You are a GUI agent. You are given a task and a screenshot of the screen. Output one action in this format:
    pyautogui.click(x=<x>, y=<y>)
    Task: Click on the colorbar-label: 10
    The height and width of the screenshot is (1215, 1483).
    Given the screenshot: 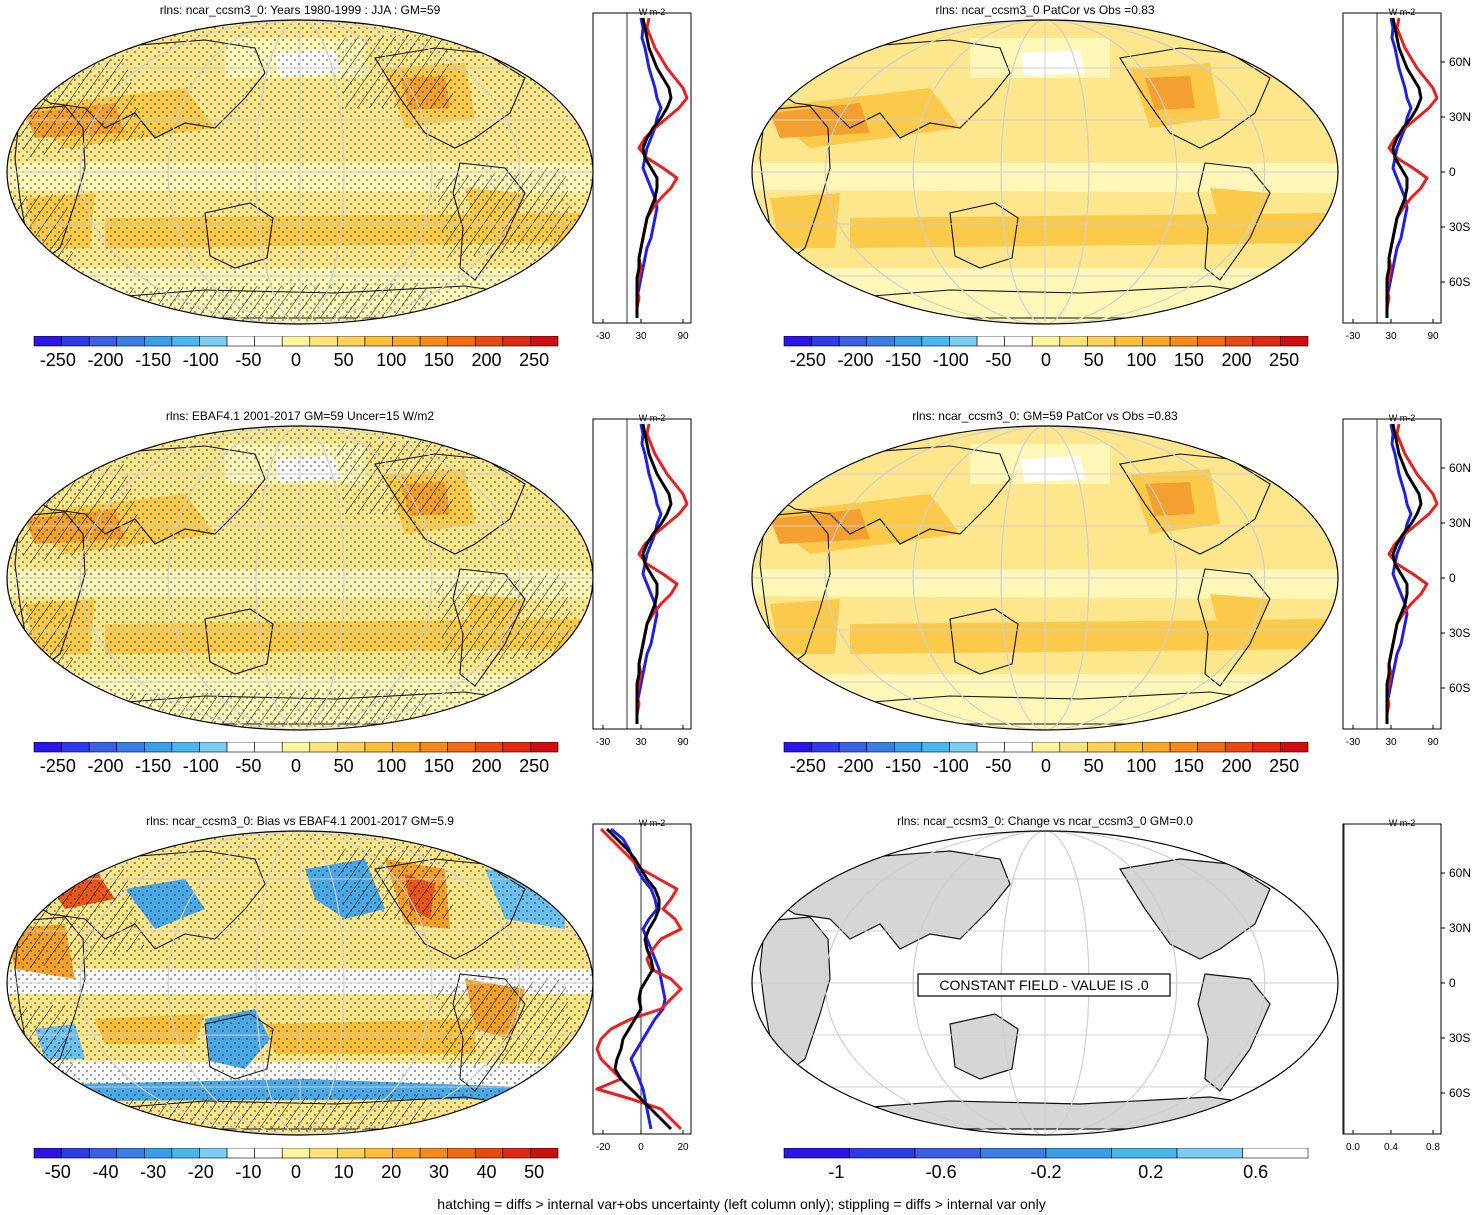 What is the action you would take?
    pyautogui.click(x=344, y=1172)
    